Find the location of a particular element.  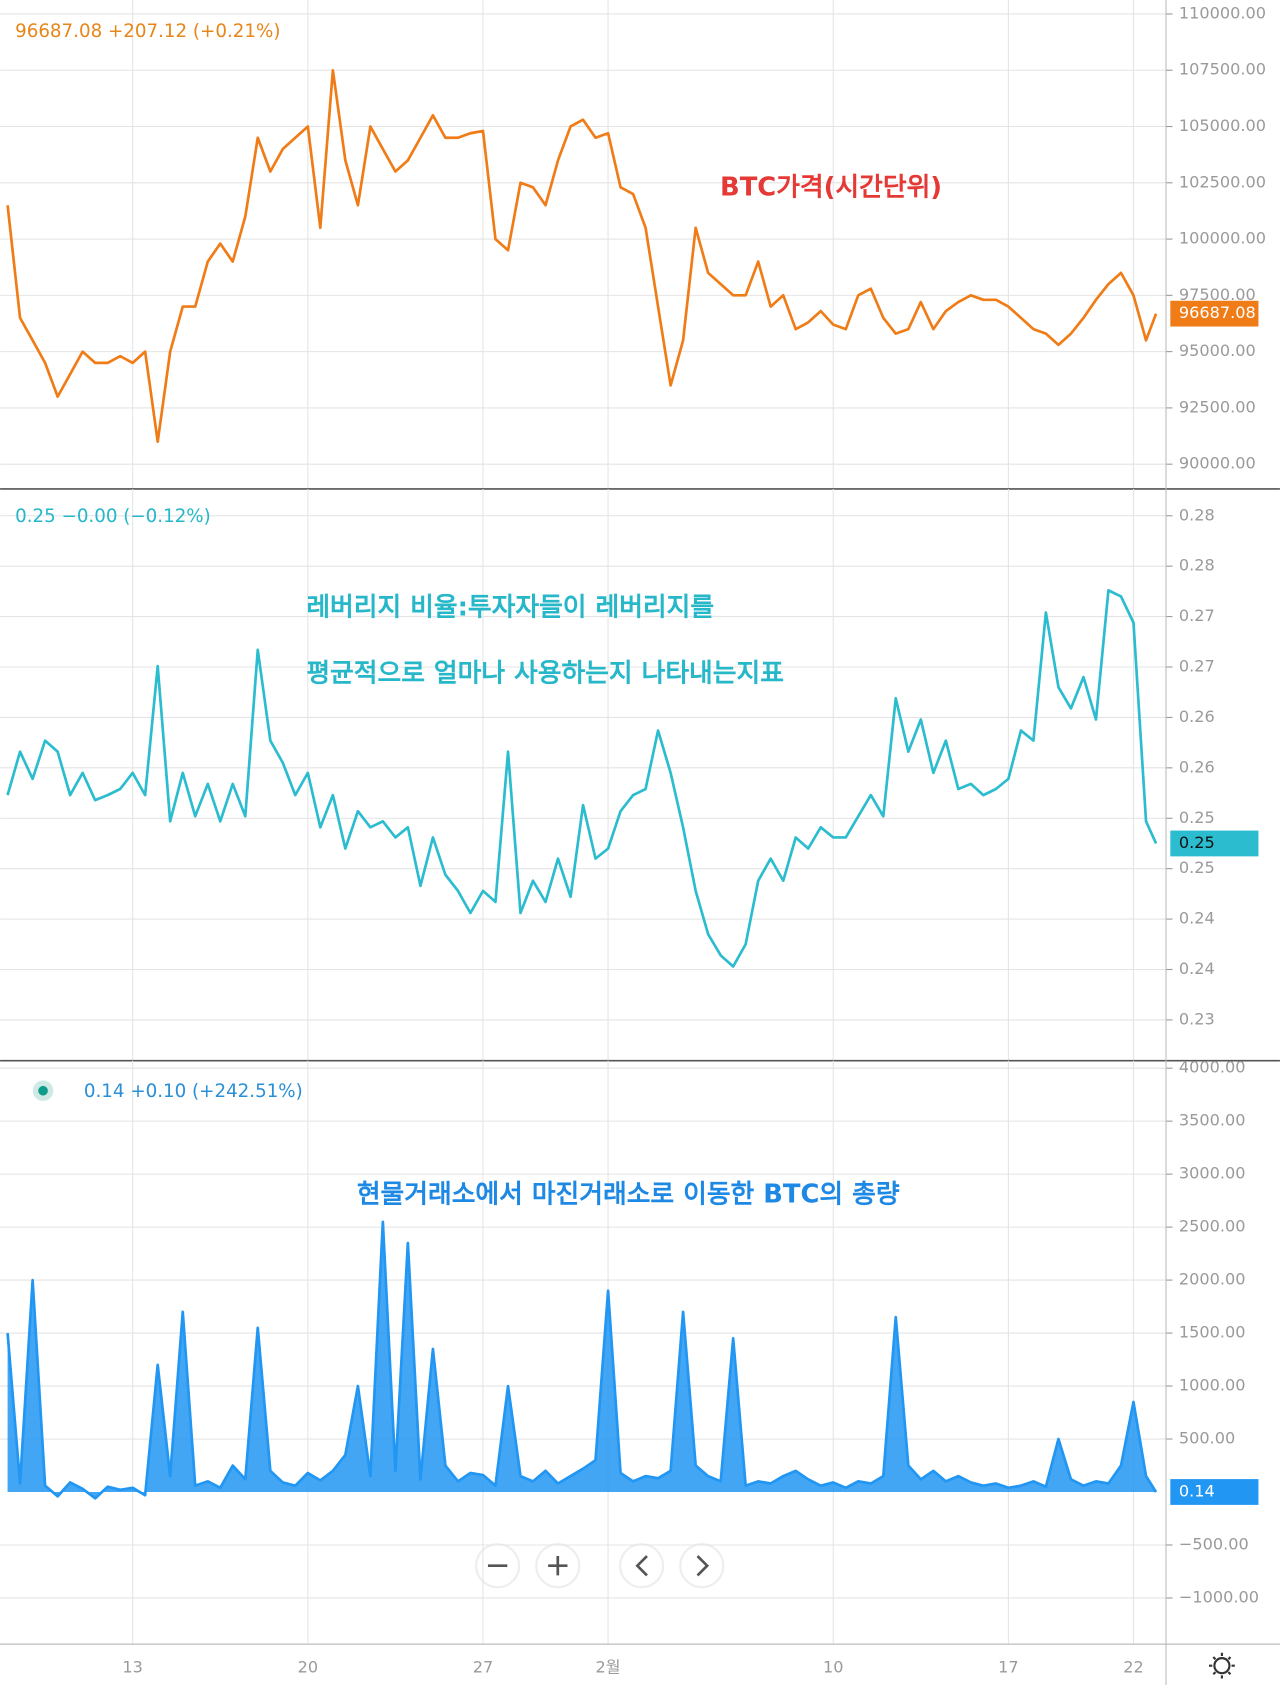

y-tick-label: −1000.00 is located at coordinates (1219, 1596).